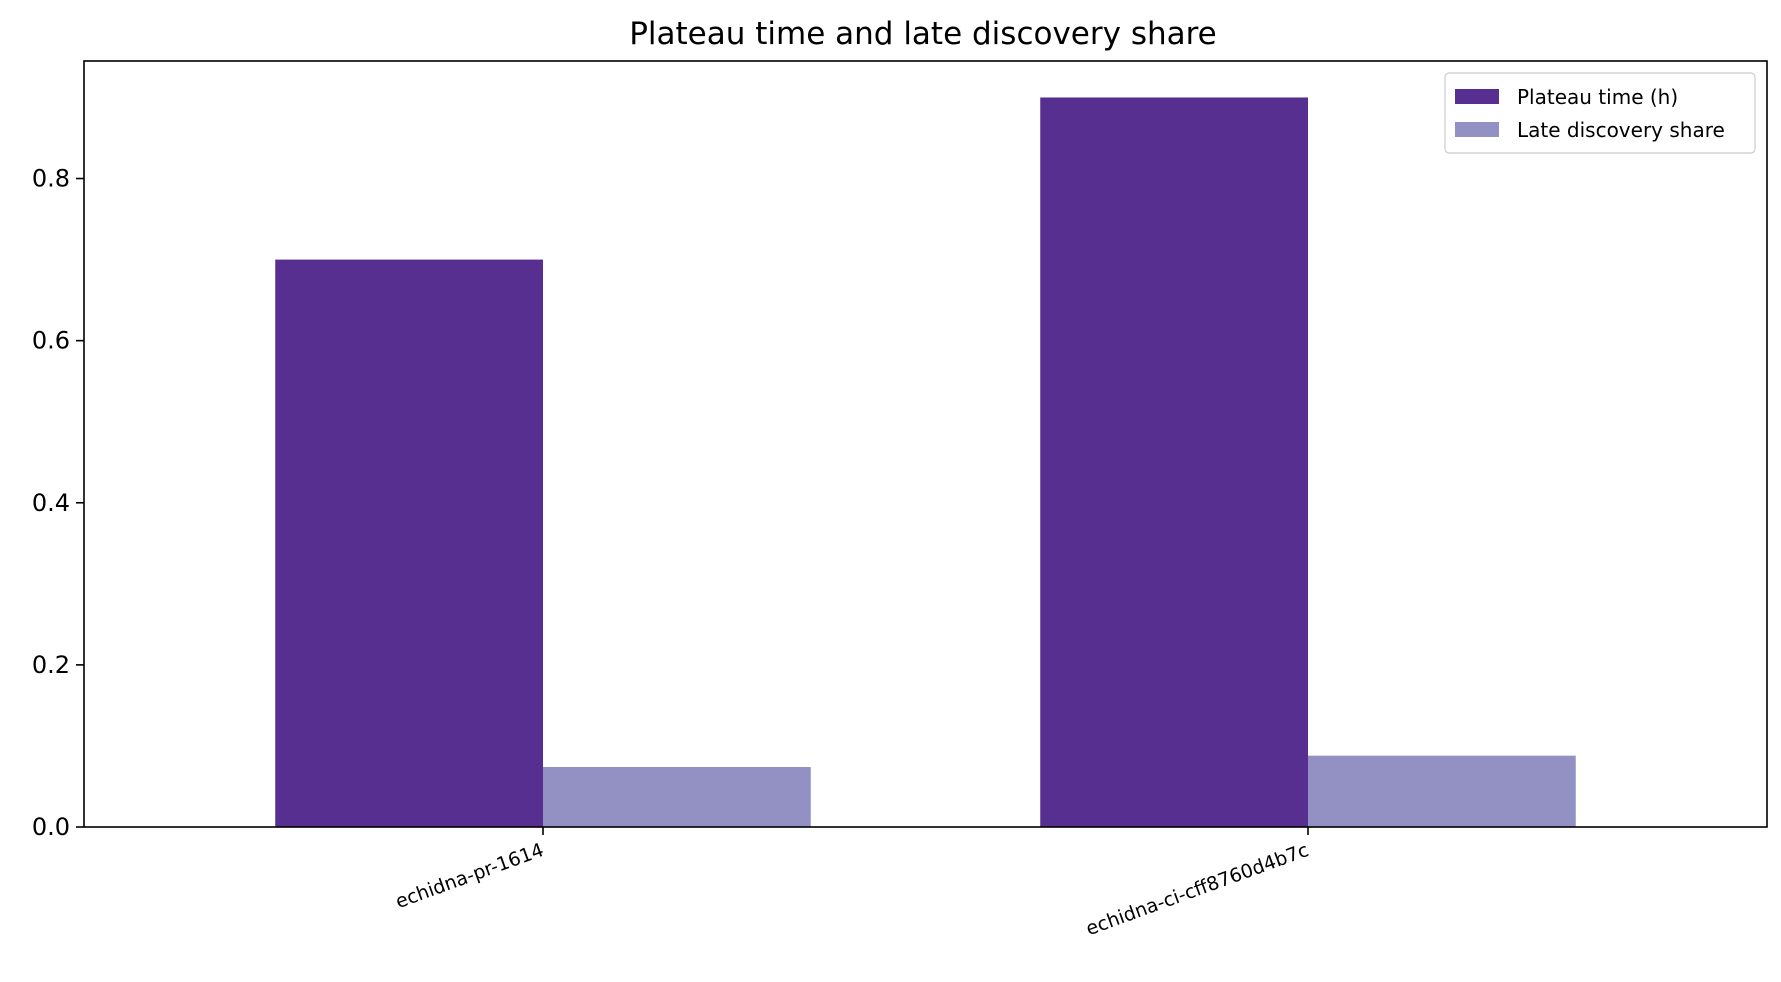  Describe the element at coordinates (1621, 130) in the screenshot. I see `legend-label: Late discovery share` at that location.